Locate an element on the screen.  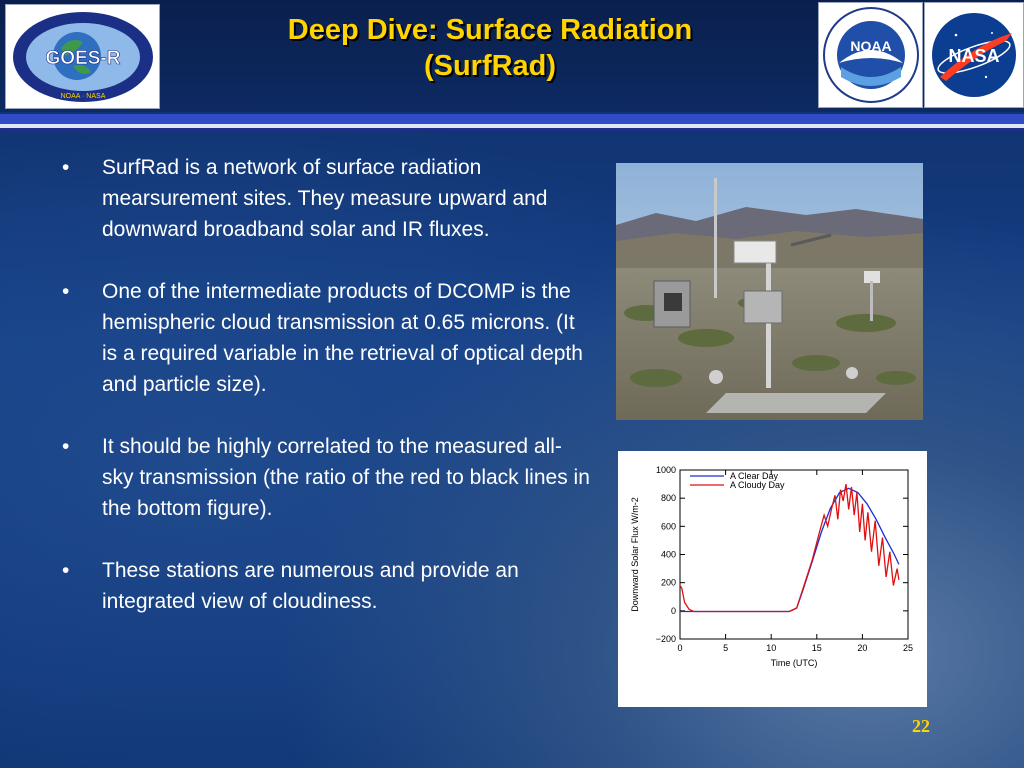
series-line-clear-day is located at coordinates (790, 550).